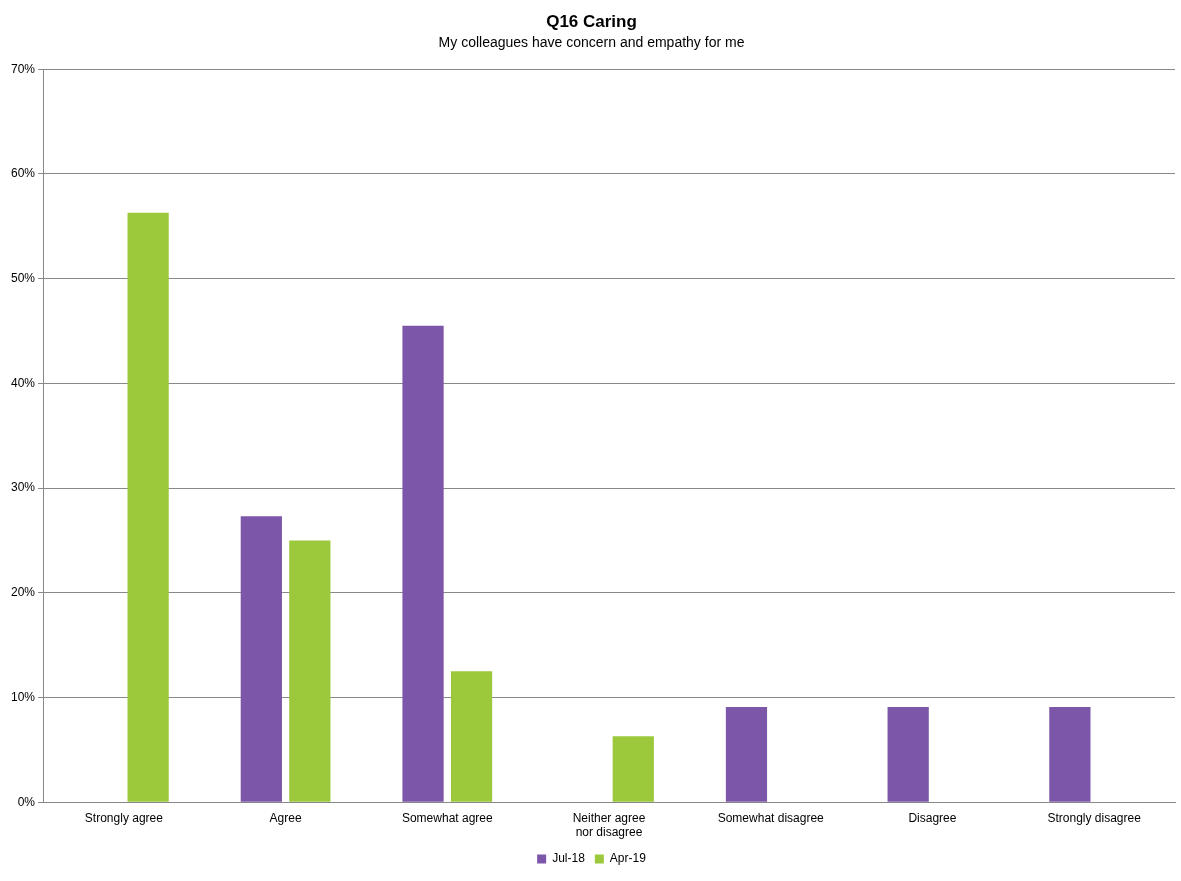  What do you see at coordinates (124, 817) in the screenshot?
I see `x-tick-label: Strongly agree` at bounding box center [124, 817].